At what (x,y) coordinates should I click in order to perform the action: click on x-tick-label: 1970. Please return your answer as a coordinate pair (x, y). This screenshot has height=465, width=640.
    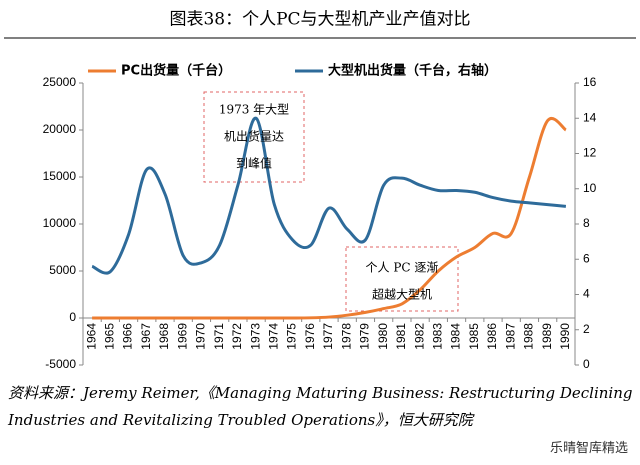
    Looking at the image, I should click on (201, 336).